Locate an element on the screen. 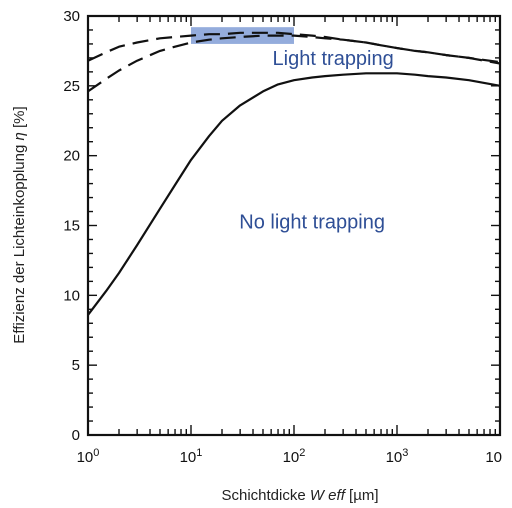 This screenshot has height=508, width=512. y-tick-label: 10 is located at coordinates (71, 295).